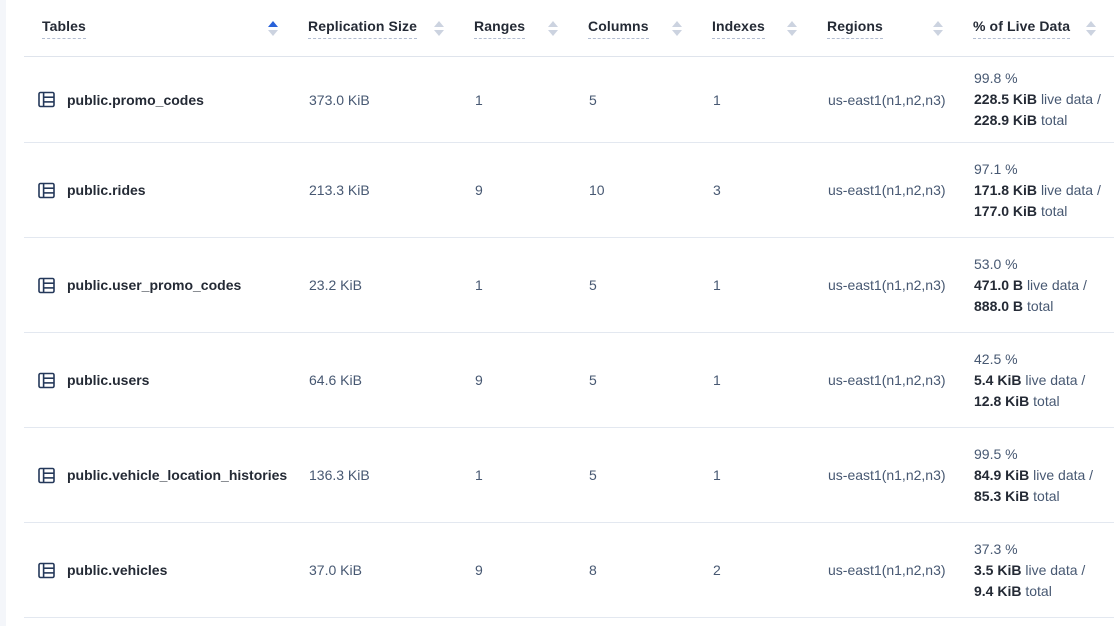 The width and height of the screenshot is (1114, 626). I want to click on total-data-line: 888.0 B total, so click(1014, 305).